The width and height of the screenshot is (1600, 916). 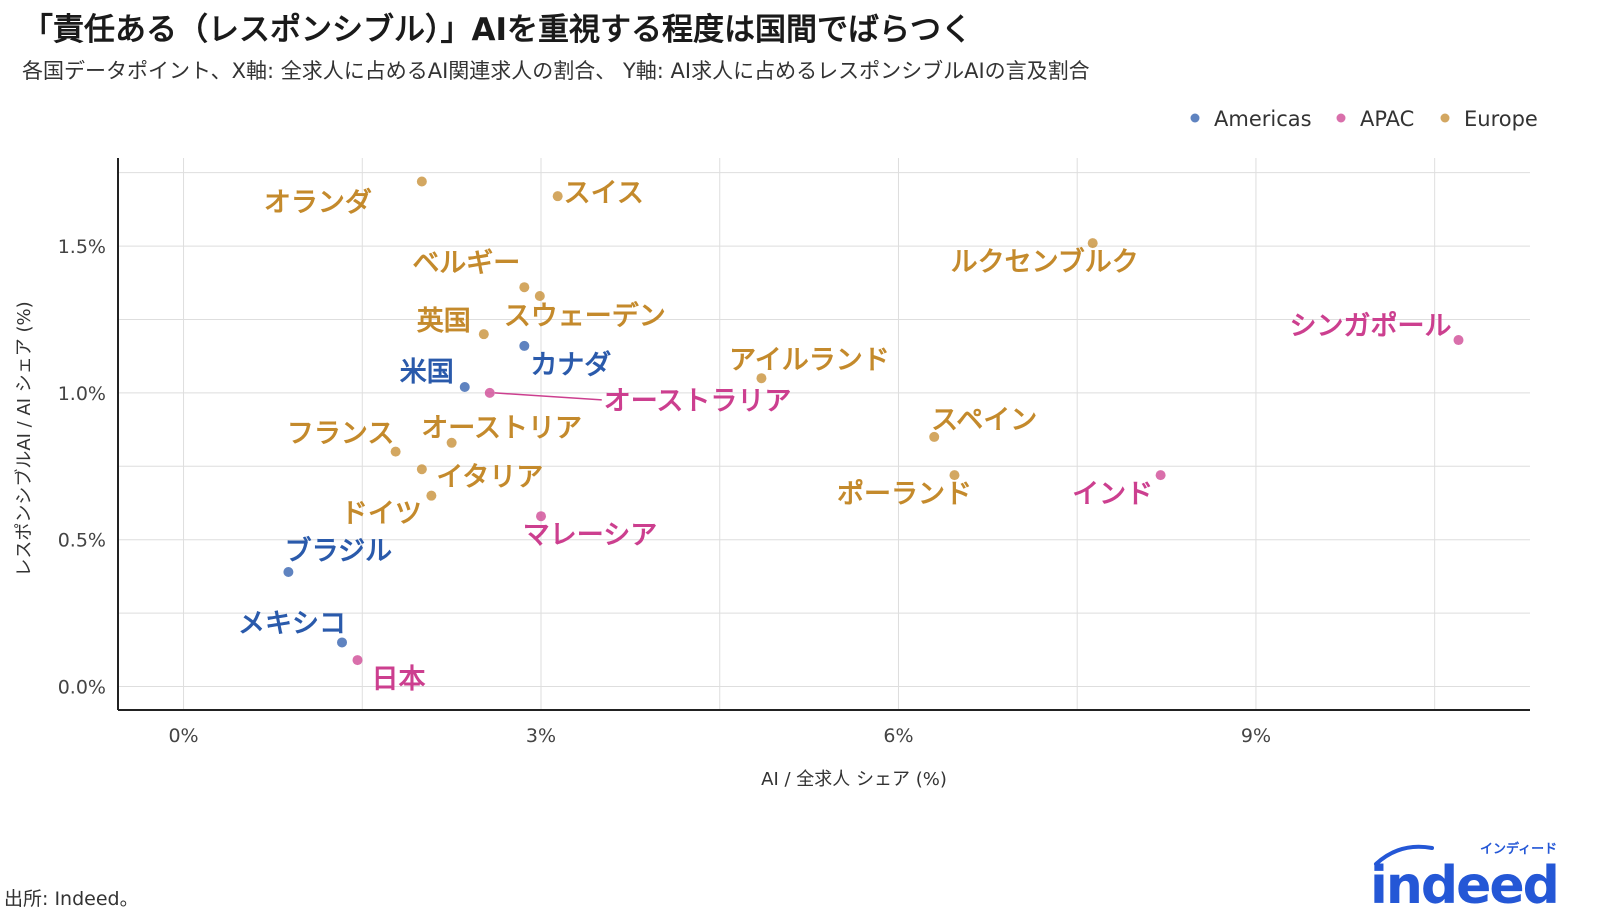 I want to click on leader-line, so click(x=548, y=396).